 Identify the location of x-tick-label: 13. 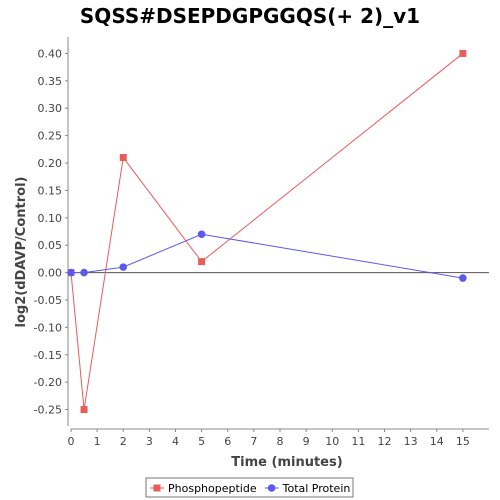
(411, 441).